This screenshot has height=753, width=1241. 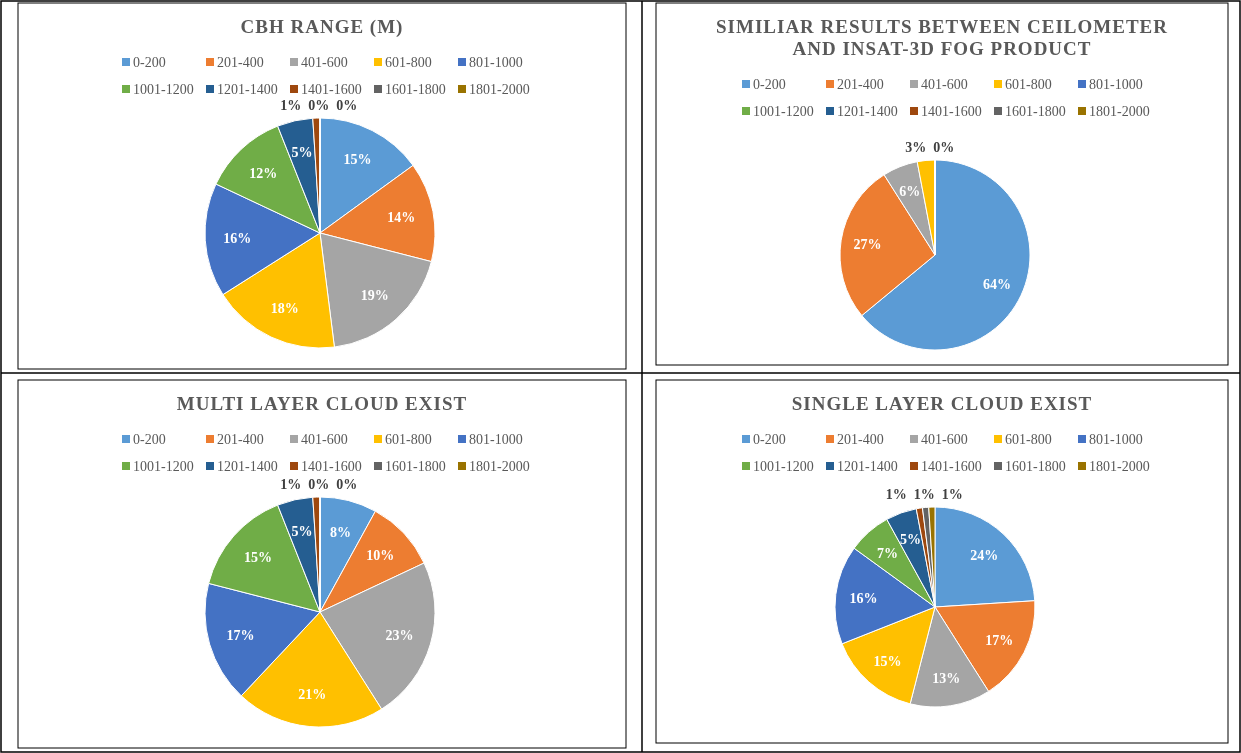 What do you see at coordinates (916, 147) in the screenshot?
I see `data-label: 3%` at bounding box center [916, 147].